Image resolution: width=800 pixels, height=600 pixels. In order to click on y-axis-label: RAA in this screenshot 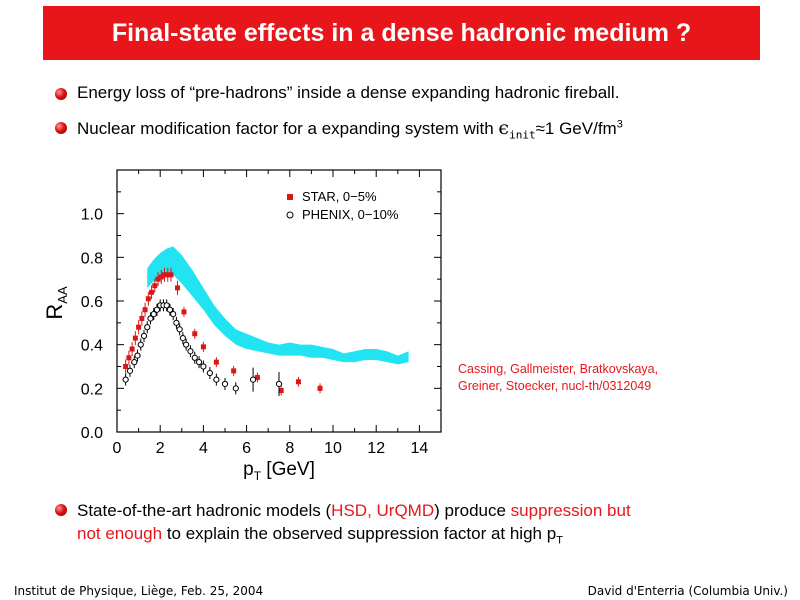, I will do `click(56, 303)`.